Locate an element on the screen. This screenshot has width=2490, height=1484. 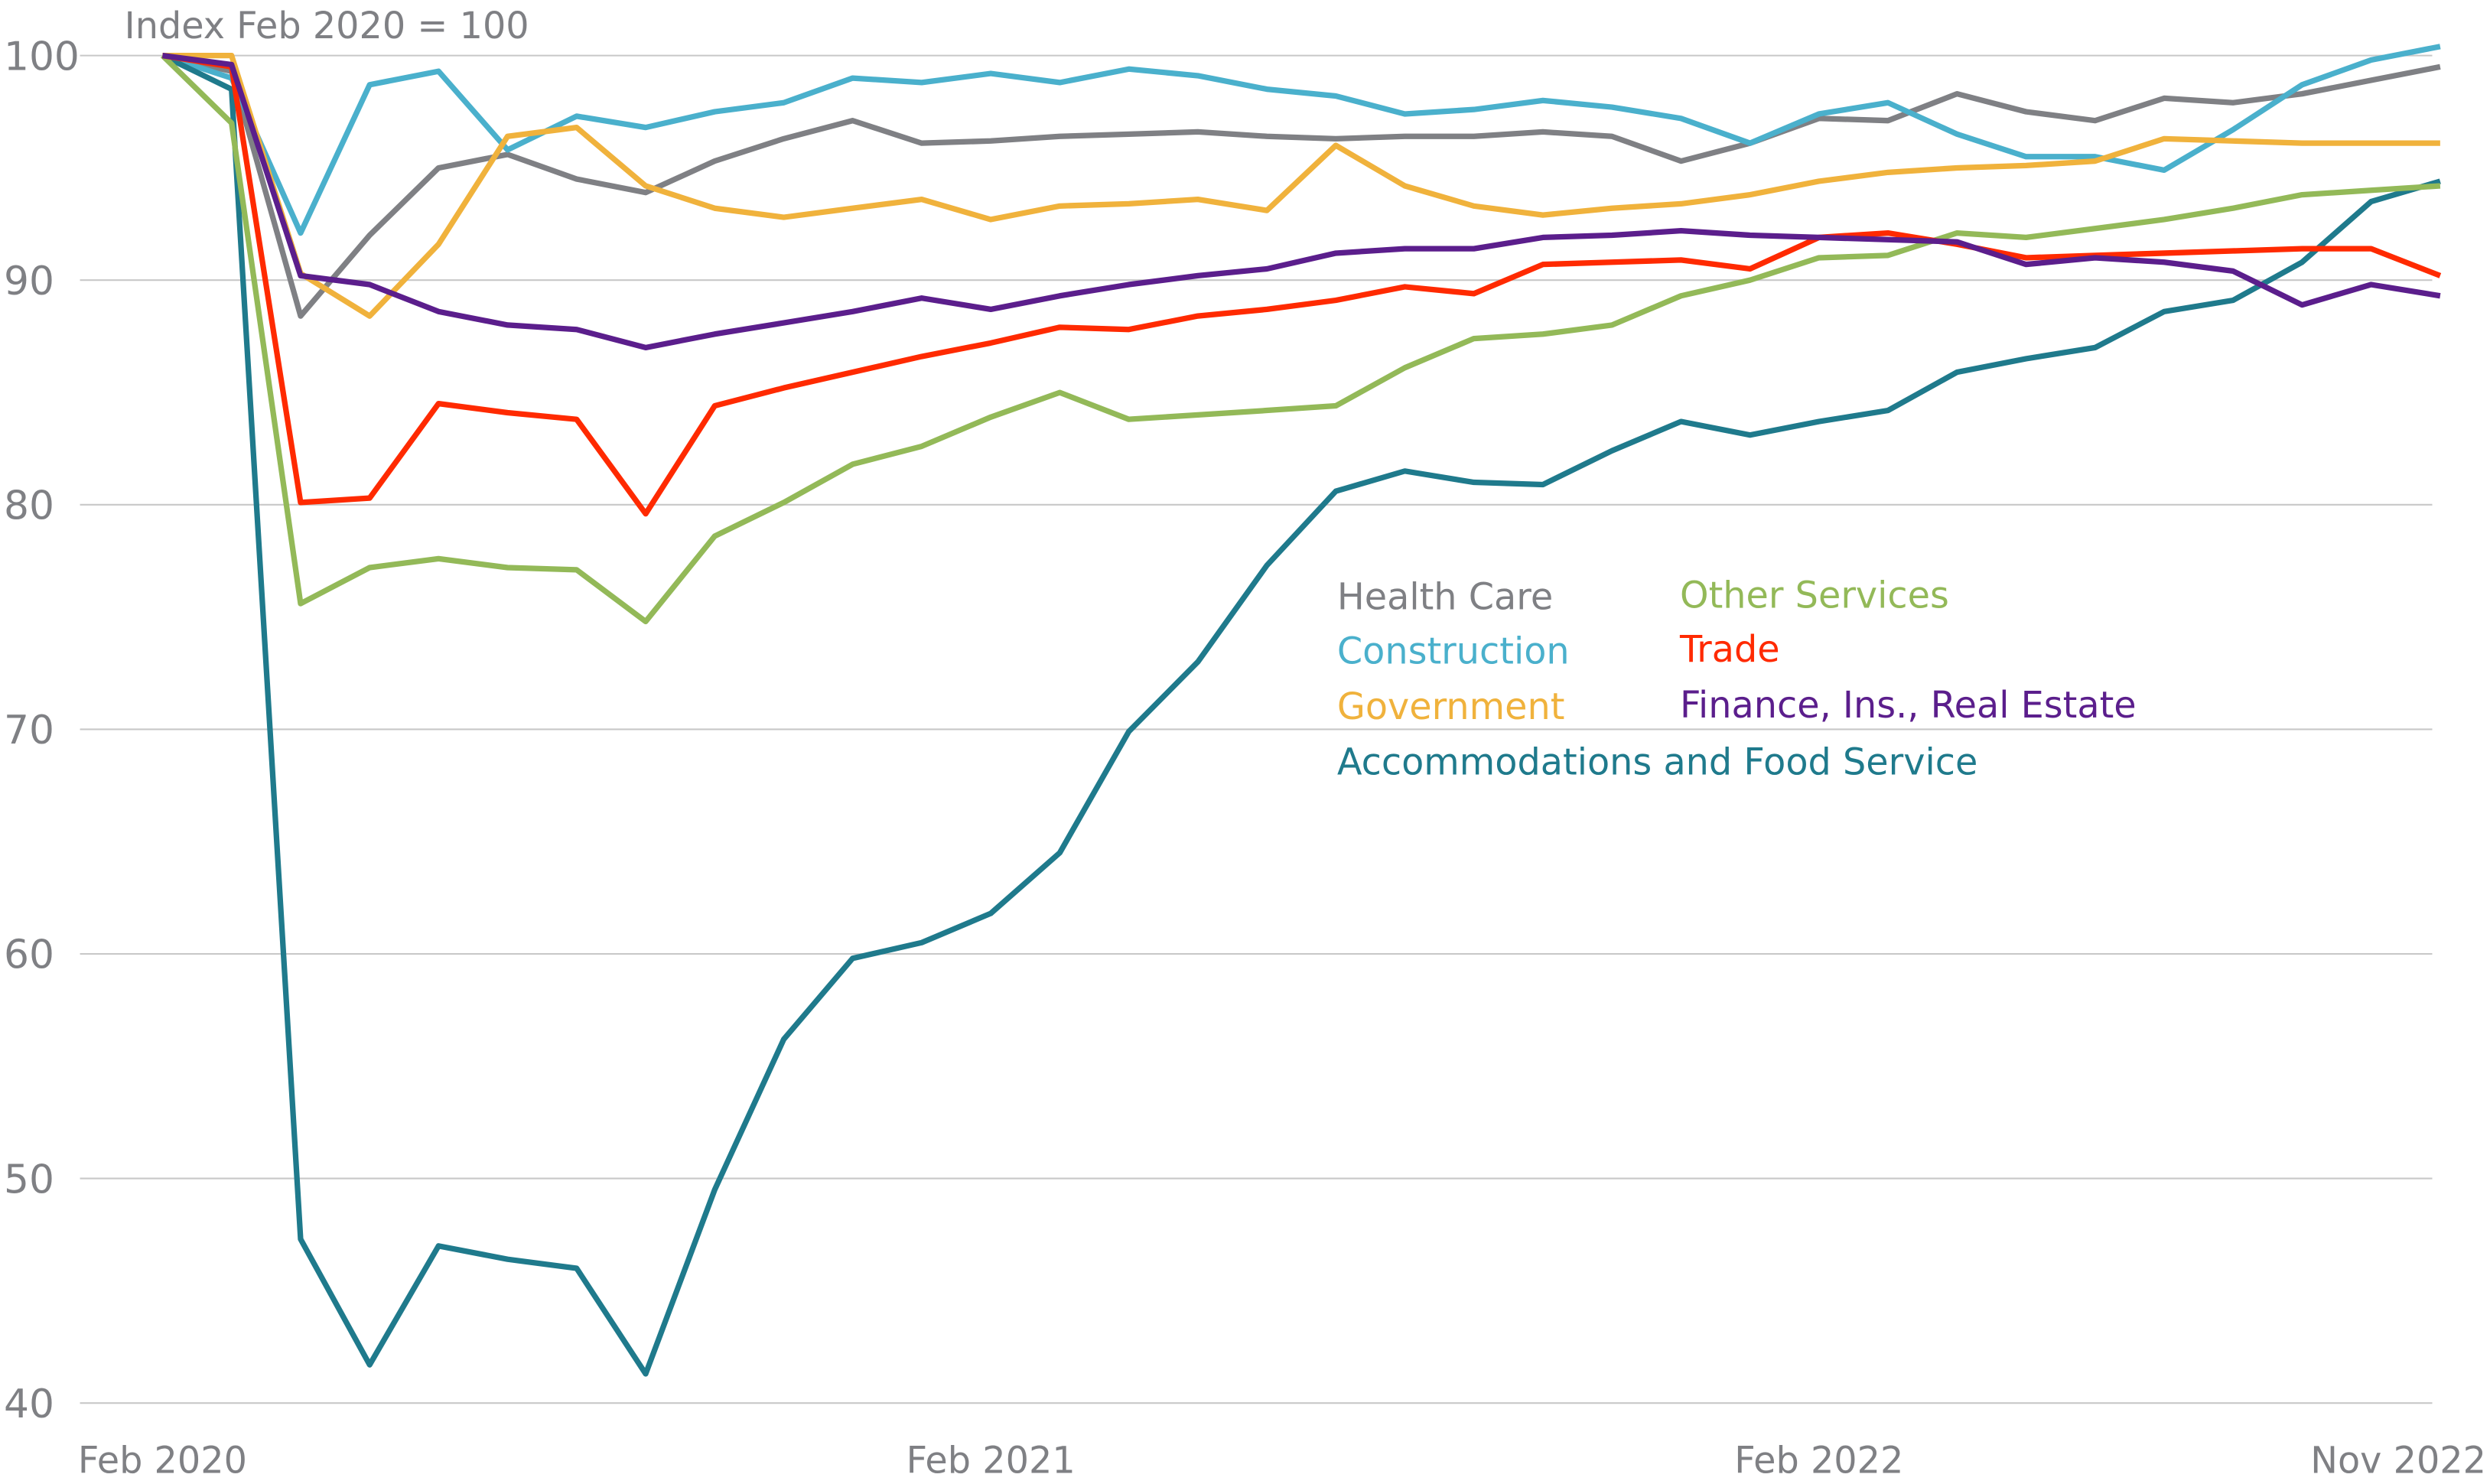
legend-entry: Government is located at coordinates (1451, 707).